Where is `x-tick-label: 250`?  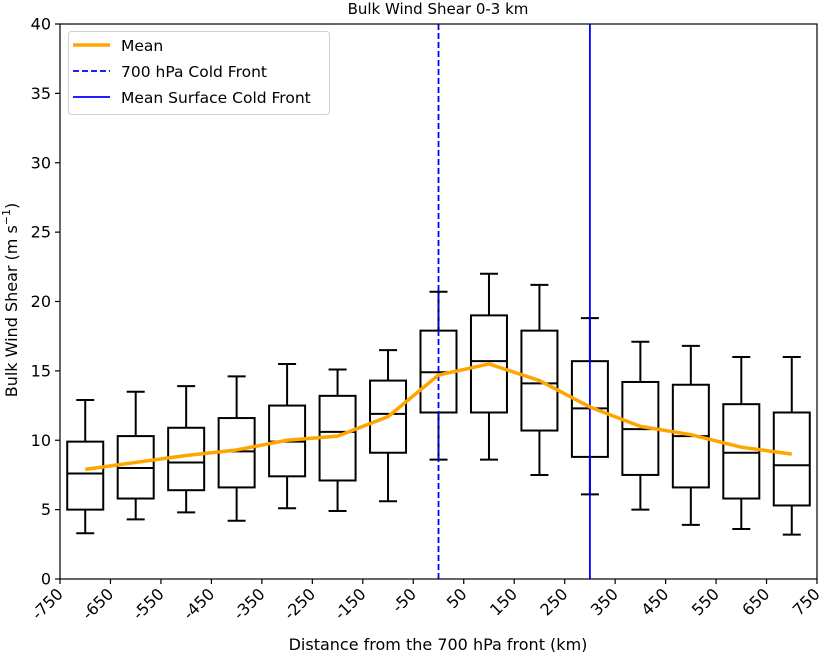
x-tick-label: 250 is located at coordinates (553, 601).